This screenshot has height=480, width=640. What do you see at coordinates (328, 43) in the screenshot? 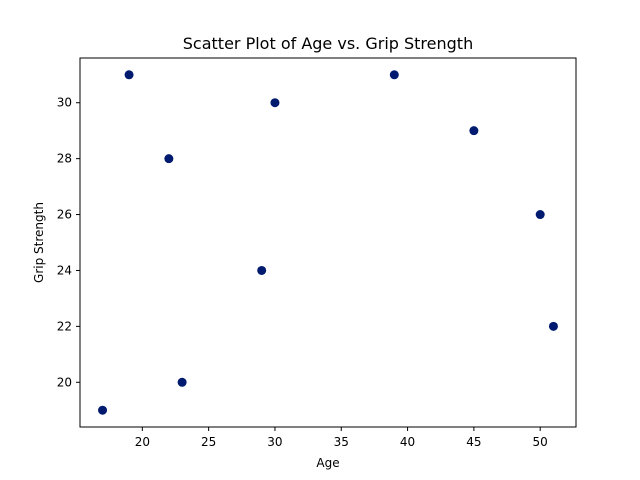
I see `chart-title: Scatter Plot of Age vs. Grip Strength` at bounding box center [328, 43].